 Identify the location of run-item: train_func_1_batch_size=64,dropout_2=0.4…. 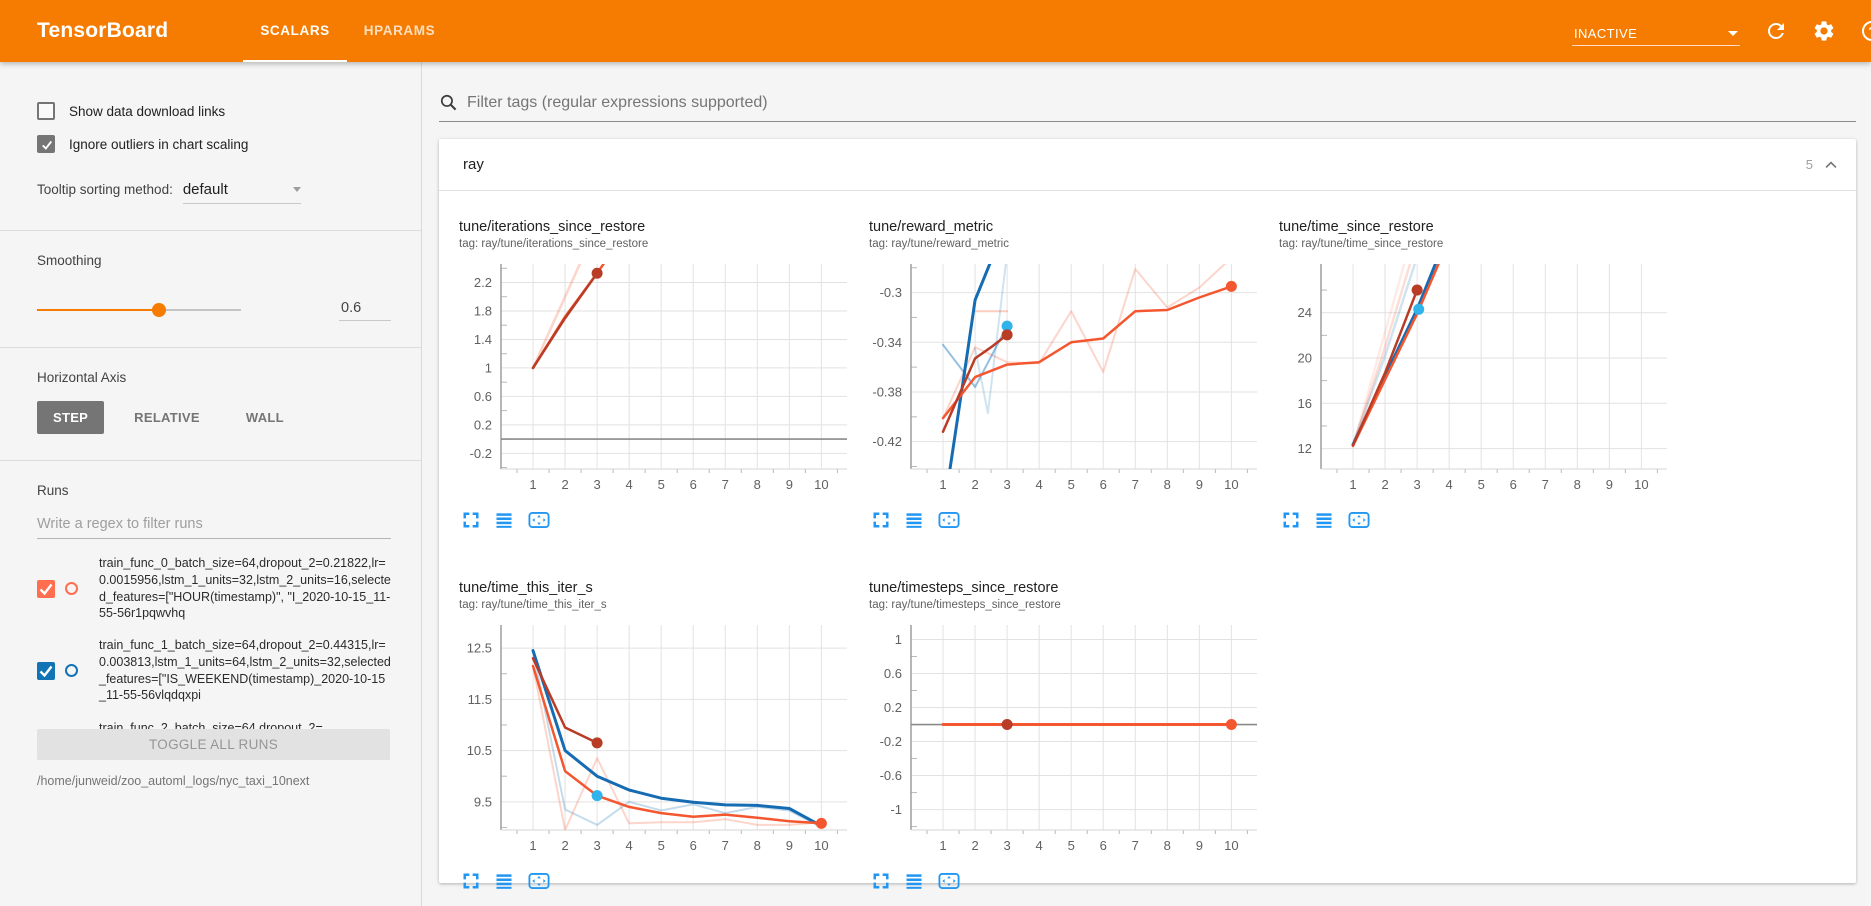
(214, 670).